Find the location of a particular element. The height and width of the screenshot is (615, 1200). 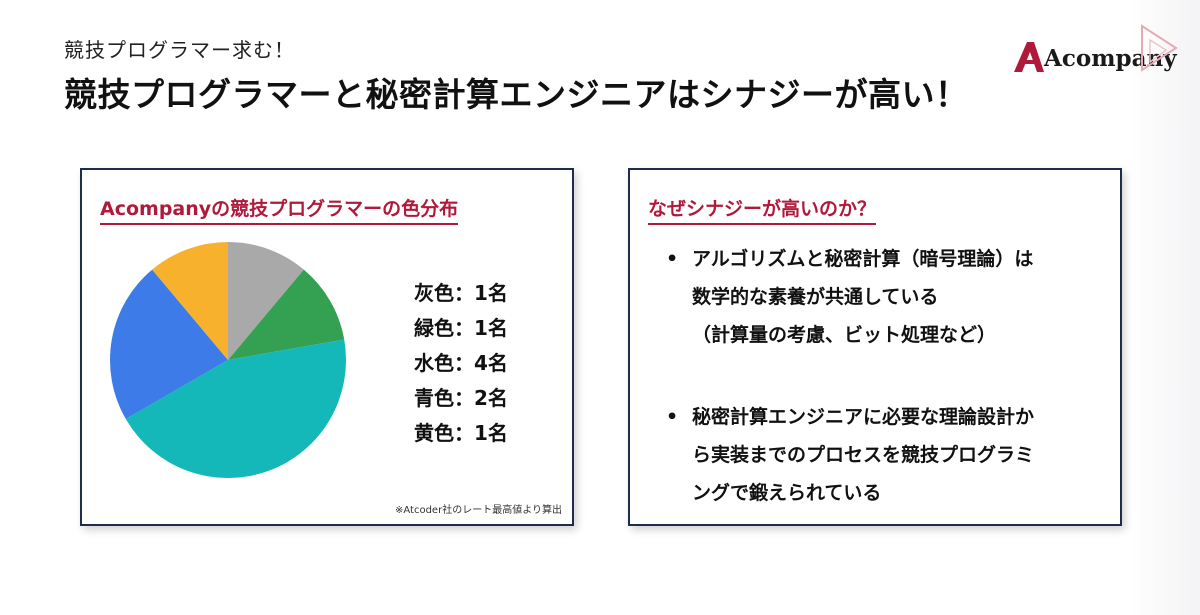

color-pie-chart is located at coordinates (228, 360).